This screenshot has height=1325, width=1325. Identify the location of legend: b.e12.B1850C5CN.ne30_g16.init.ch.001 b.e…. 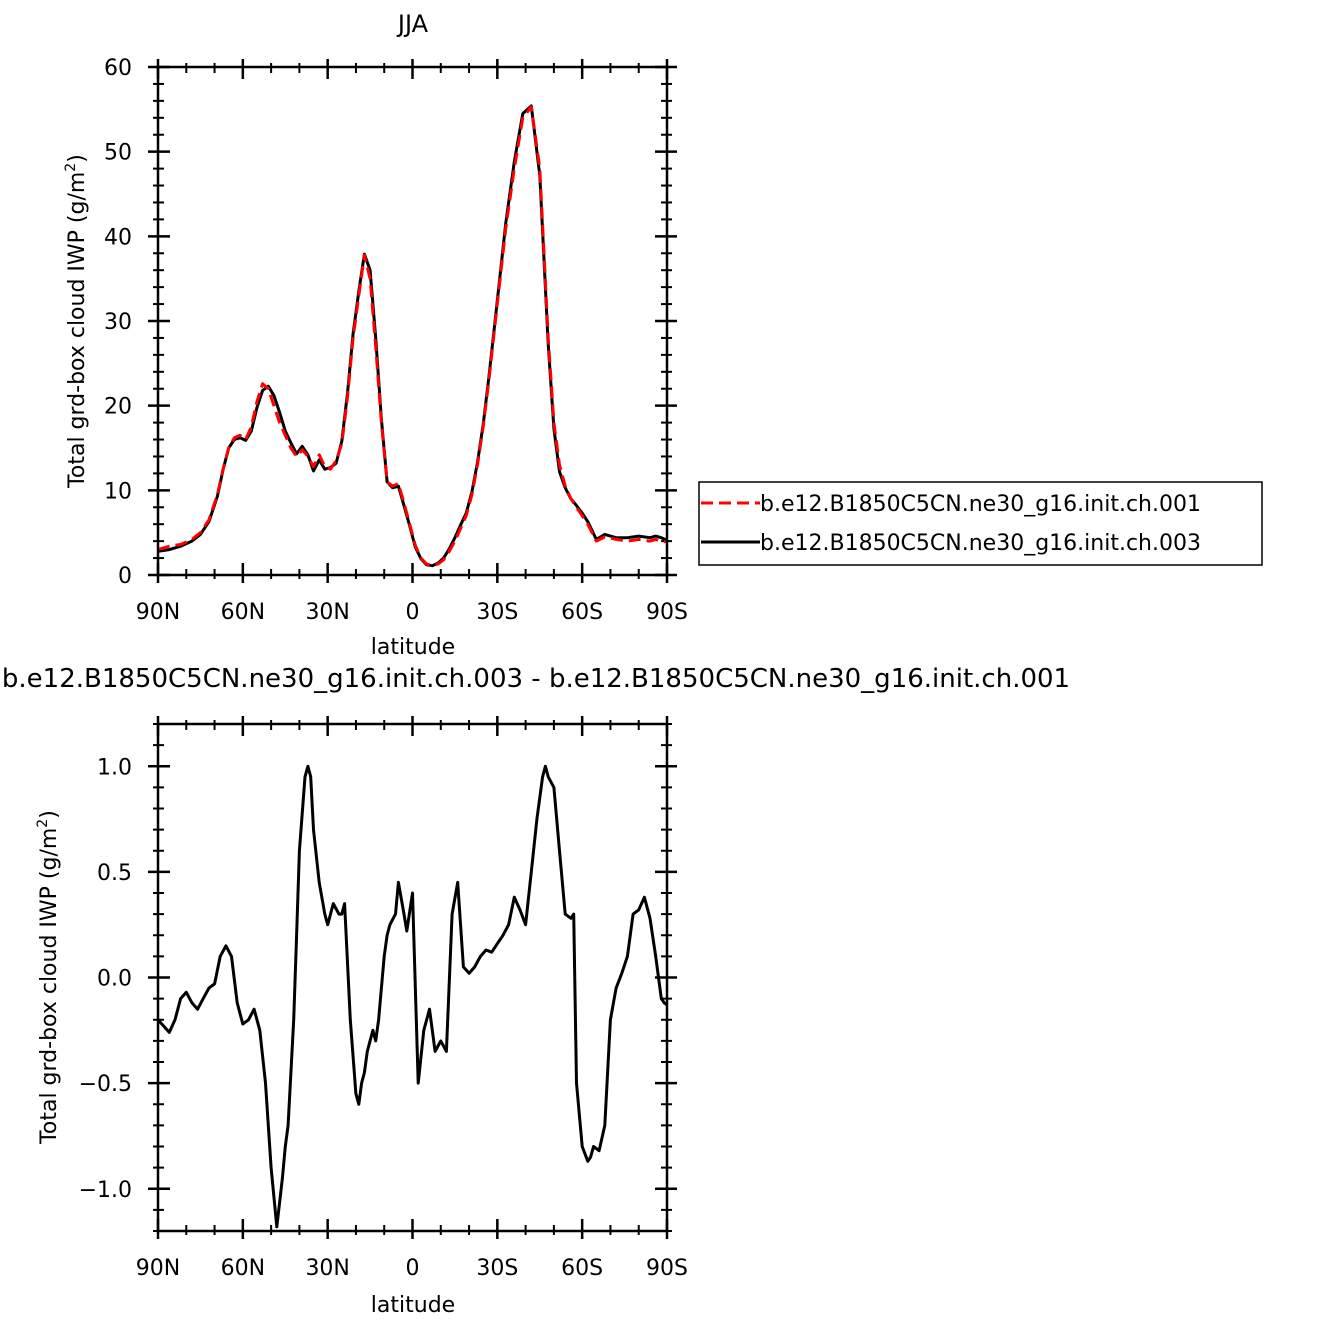
(980, 523).